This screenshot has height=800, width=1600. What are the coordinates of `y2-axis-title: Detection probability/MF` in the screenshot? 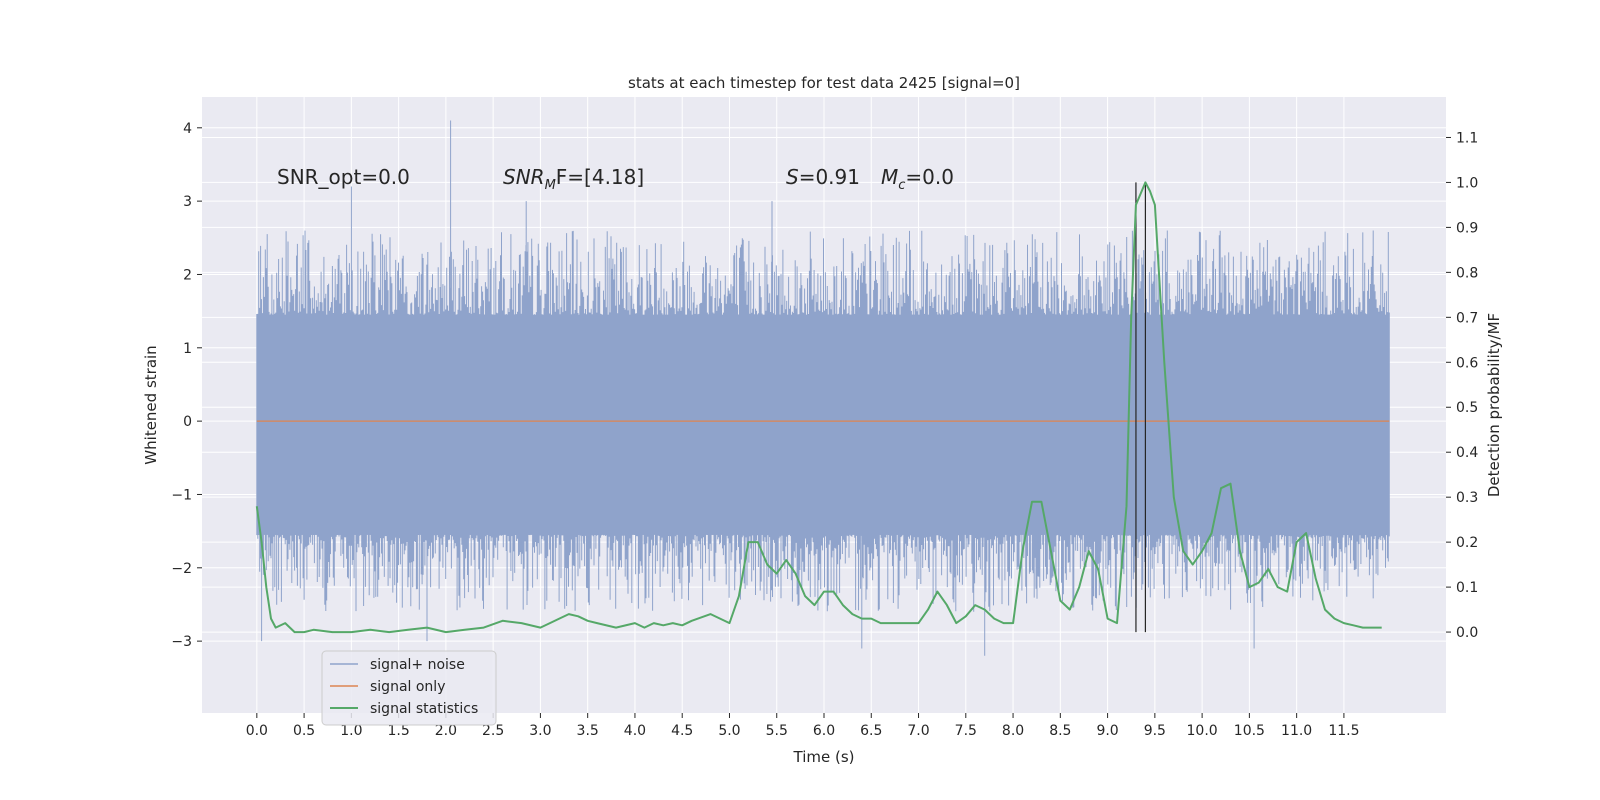 It's located at (1494, 405).